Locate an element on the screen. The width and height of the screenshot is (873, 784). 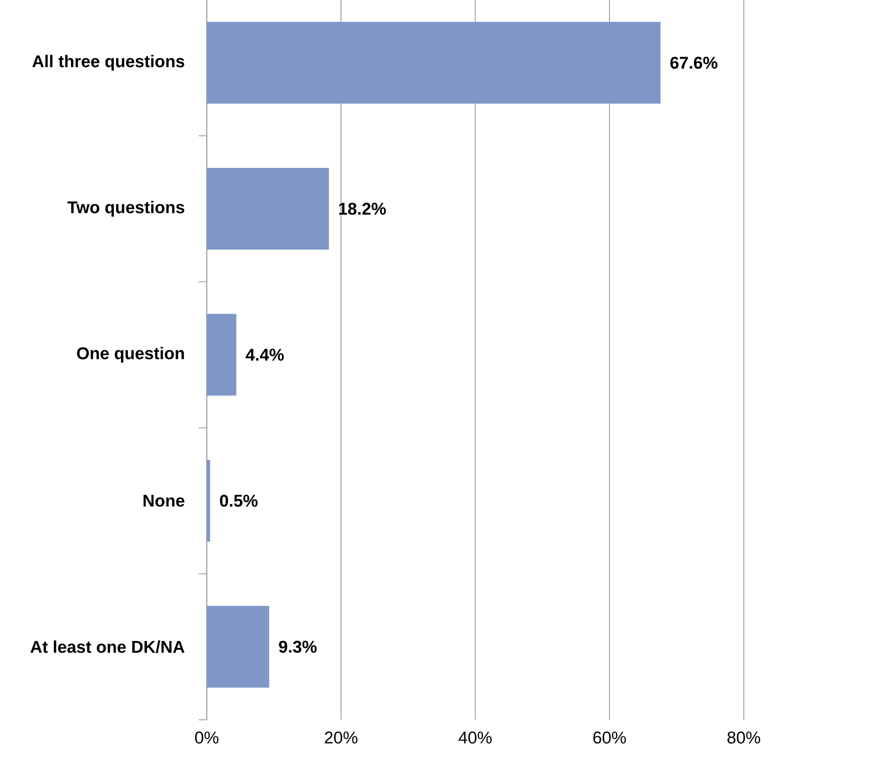
data-label: 0.5% is located at coordinates (239, 500).